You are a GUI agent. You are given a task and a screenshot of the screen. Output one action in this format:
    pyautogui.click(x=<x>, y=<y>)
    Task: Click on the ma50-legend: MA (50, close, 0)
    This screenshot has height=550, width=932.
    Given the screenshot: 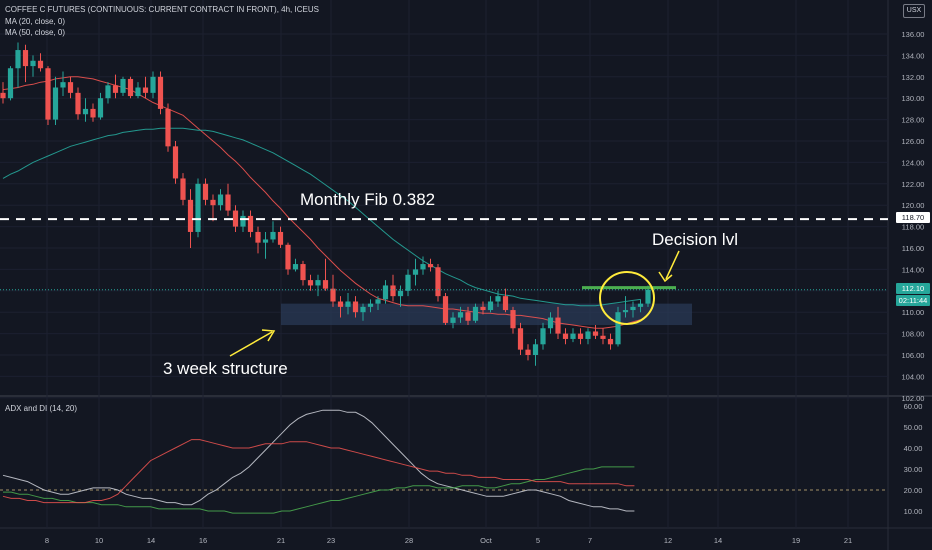 What is the action you would take?
    pyautogui.click(x=35, y=32)
    